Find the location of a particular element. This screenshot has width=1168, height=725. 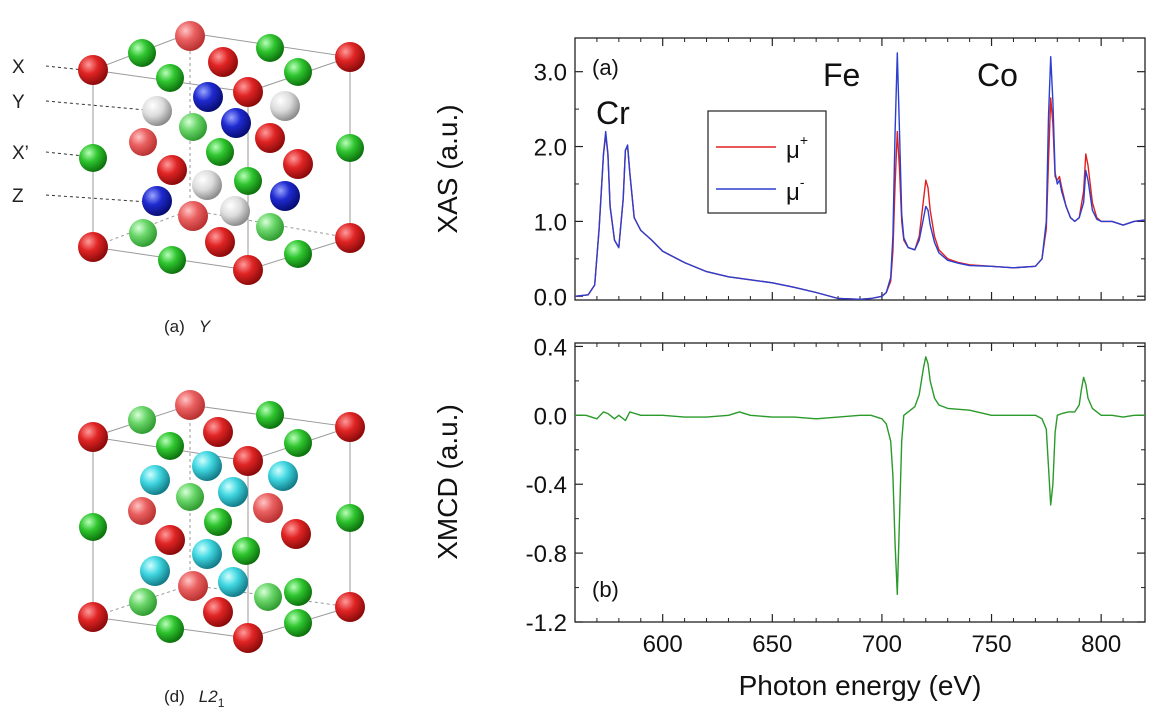

y-tick-label: 2.0 is located at coordinates (550, 148).